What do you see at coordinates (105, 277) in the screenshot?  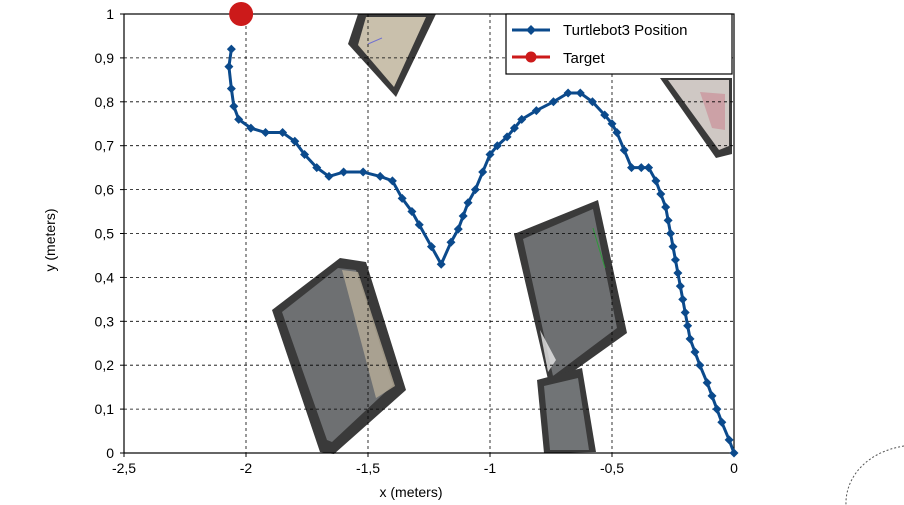 I see `y-tick-label: 0,4` at bounding box center [105, 277].